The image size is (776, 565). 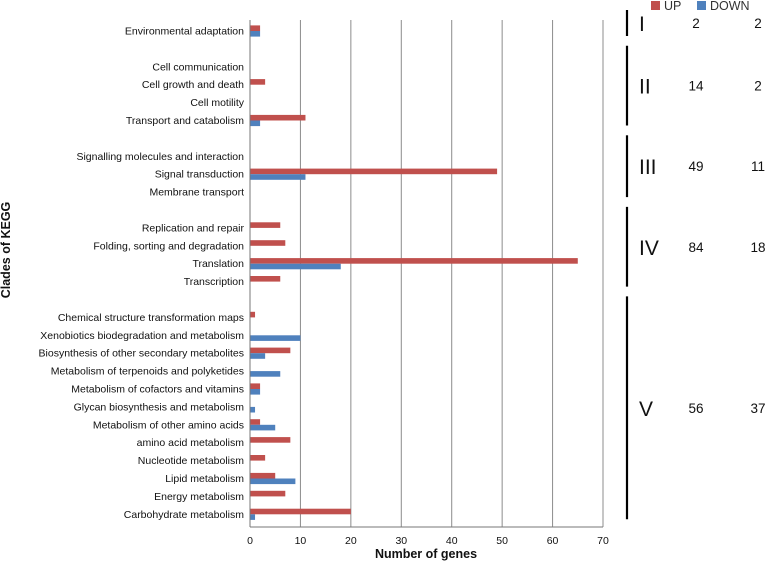 I want to click on legend-up-swatch, so click(x=655, y=5).